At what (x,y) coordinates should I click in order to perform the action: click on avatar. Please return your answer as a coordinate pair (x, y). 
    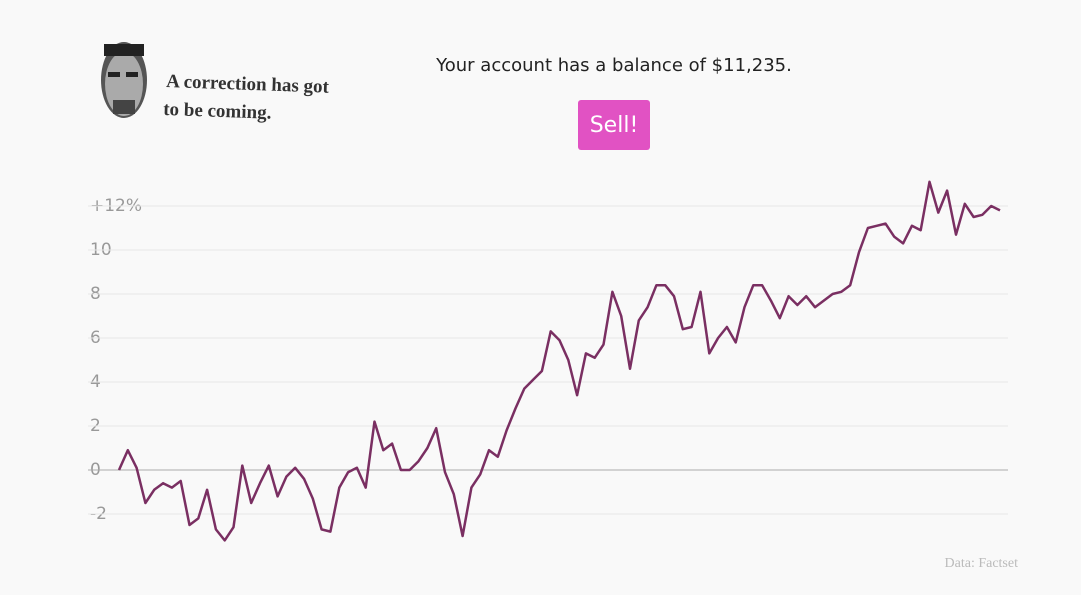
    Looking at the image, I should click on (124, 80).